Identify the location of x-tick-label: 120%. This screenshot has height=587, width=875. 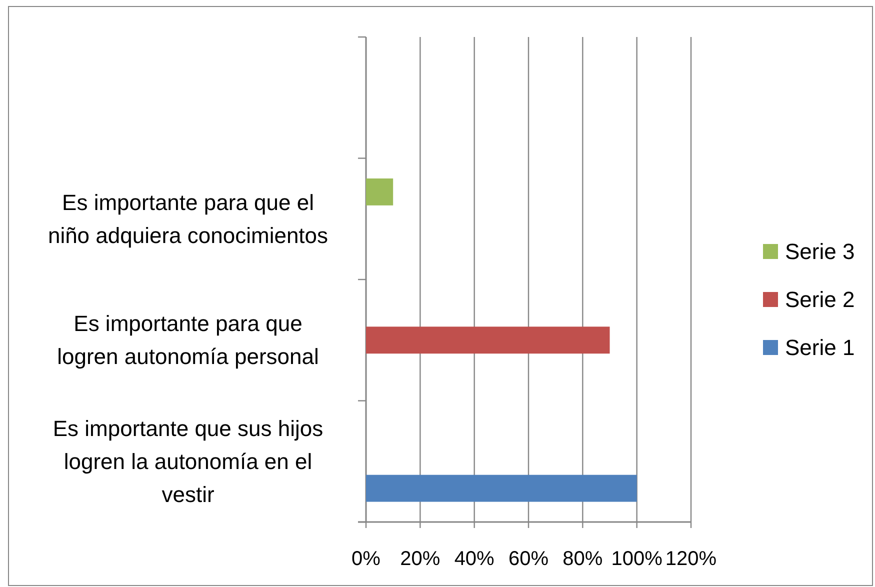
(691, 559).